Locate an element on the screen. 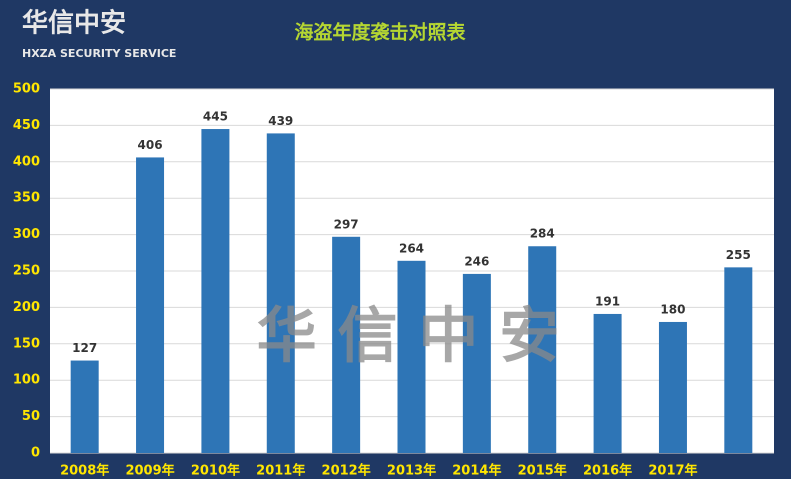  value-label: 264 is located at coordinates (411, 248).